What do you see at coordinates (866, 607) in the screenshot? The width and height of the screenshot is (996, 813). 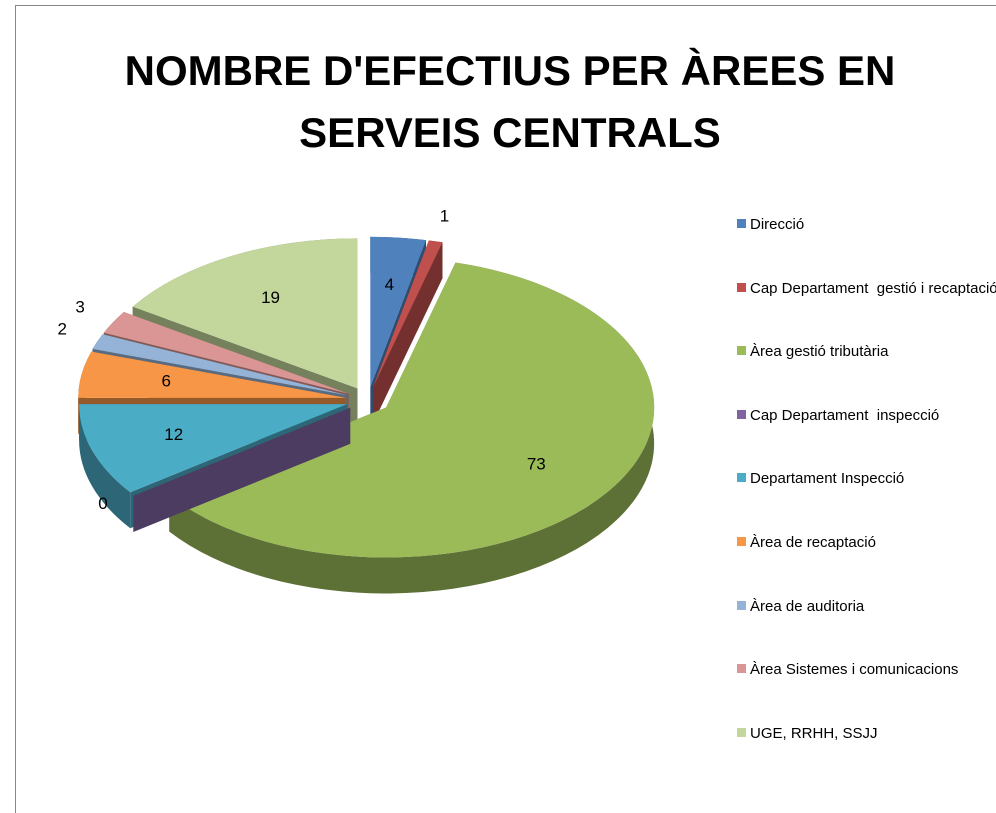 I see `legend-item: Àrea de auditoria` at bounding box center [866, 607].